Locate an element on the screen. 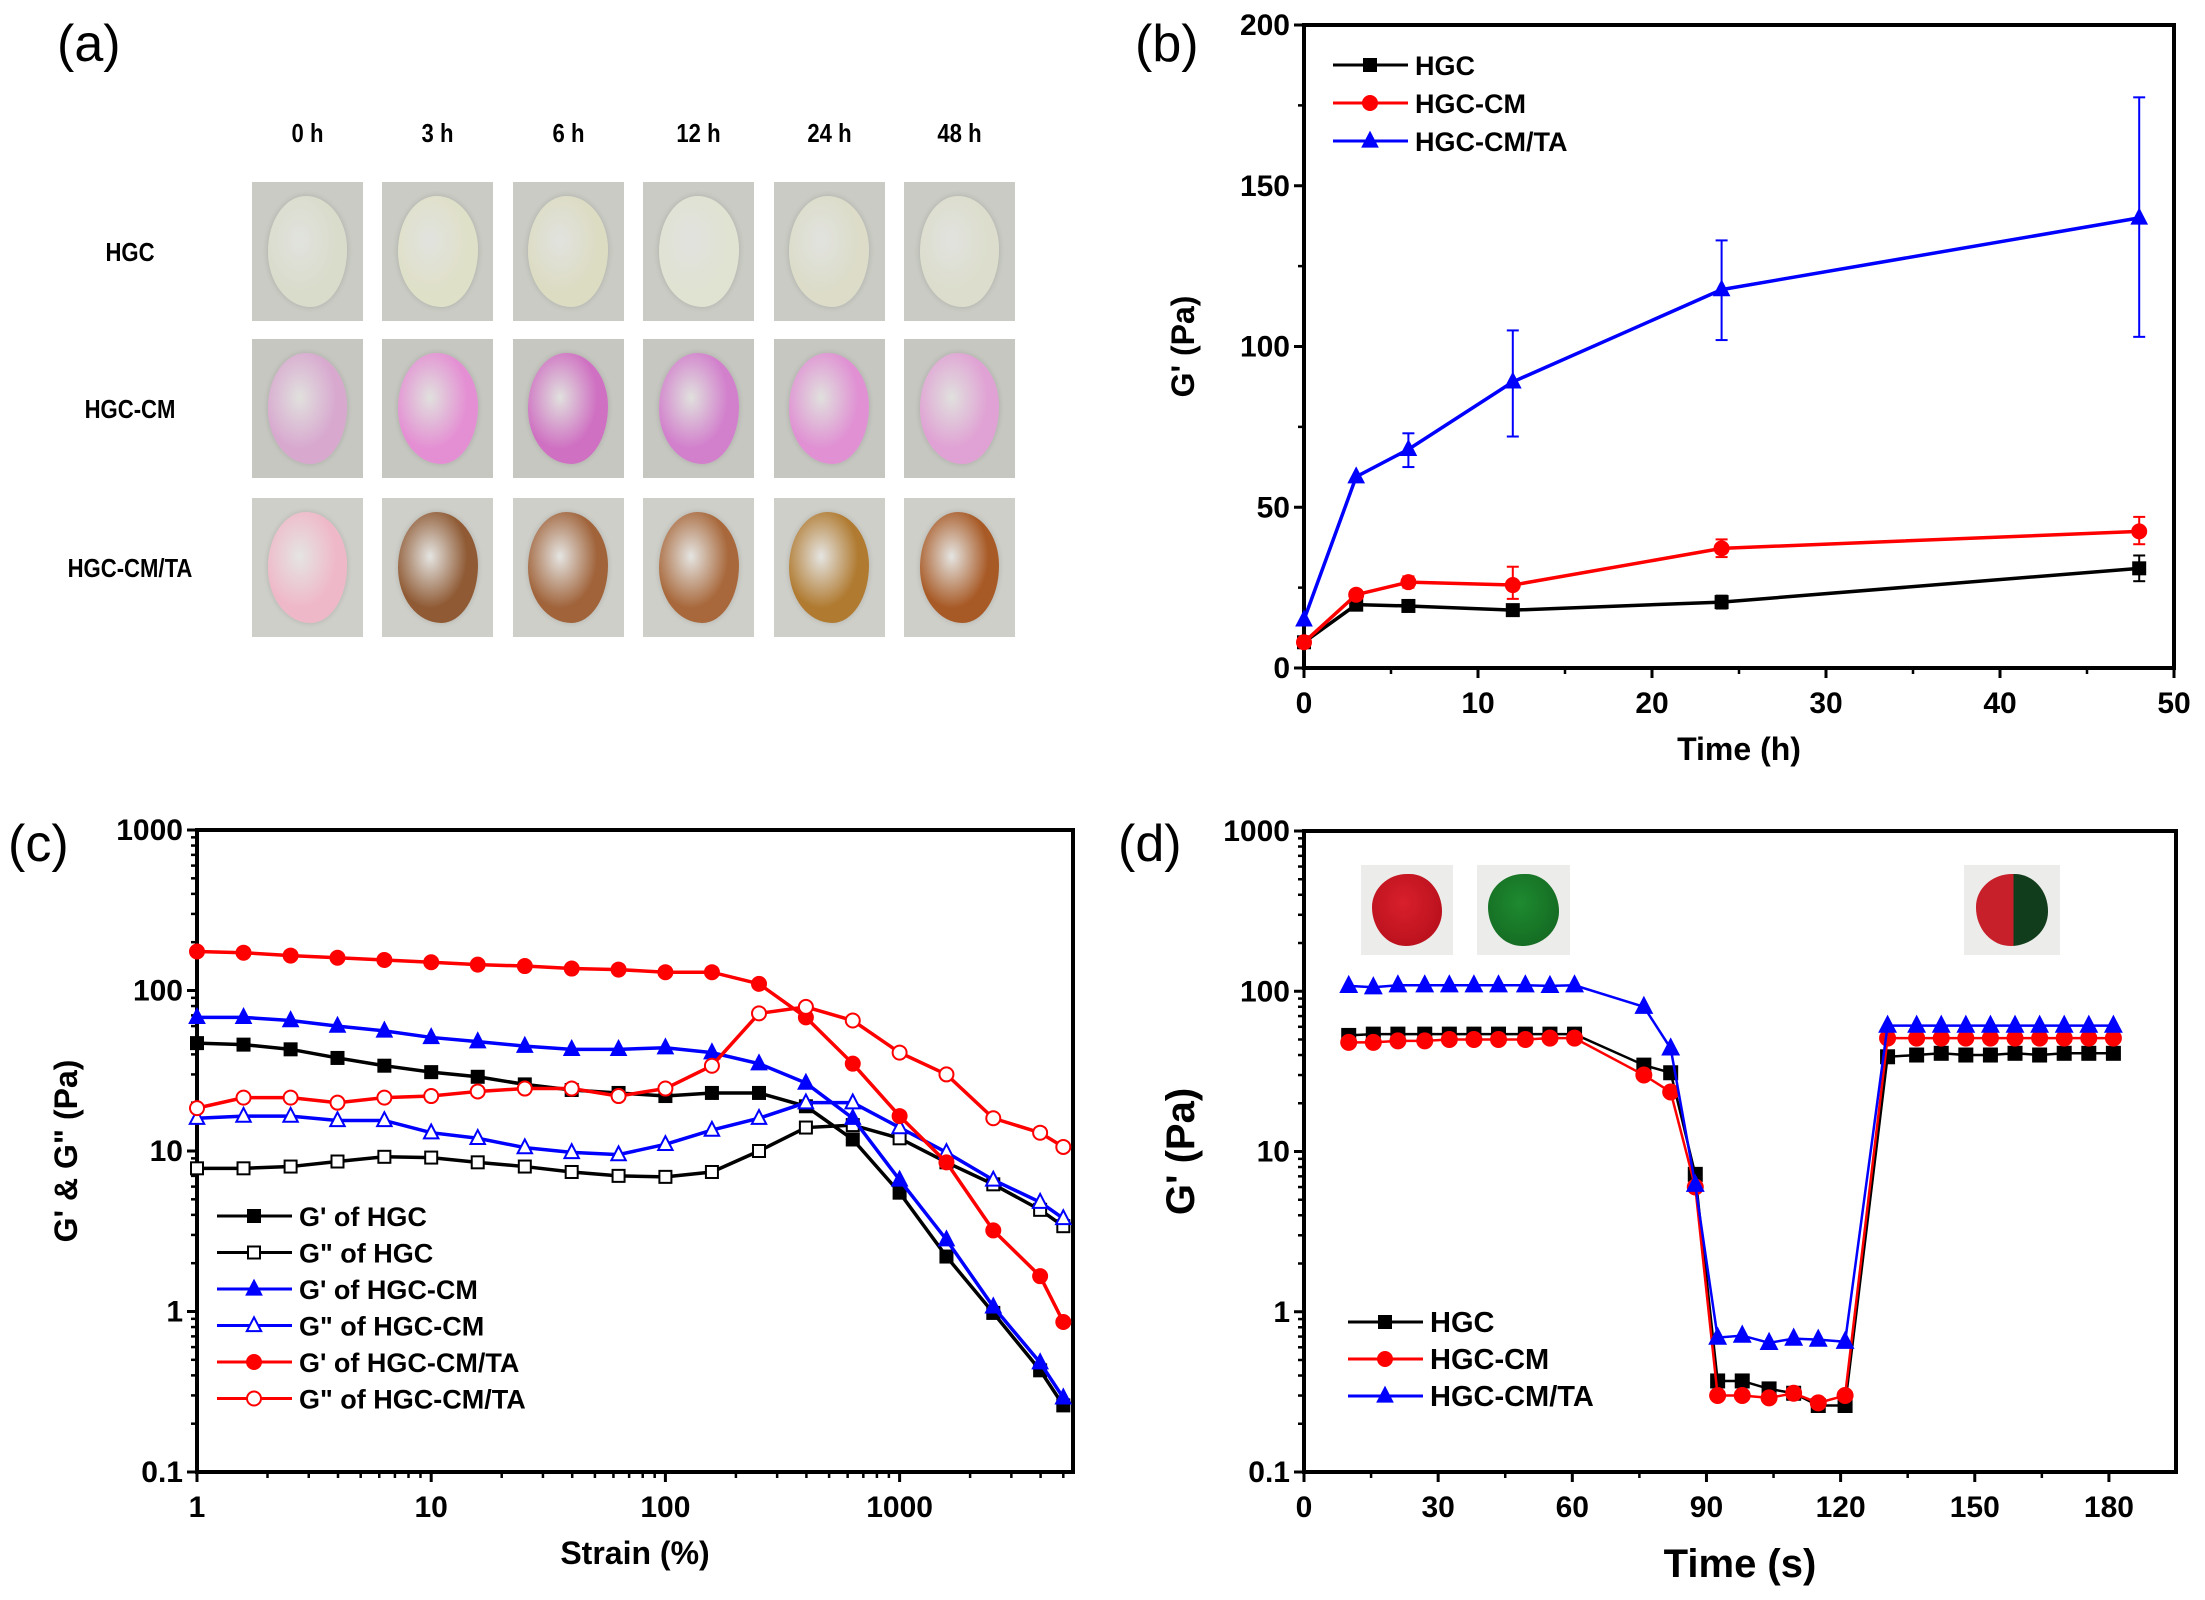  y-tick-label: 0.1 is located at coordinates (162, 1472).